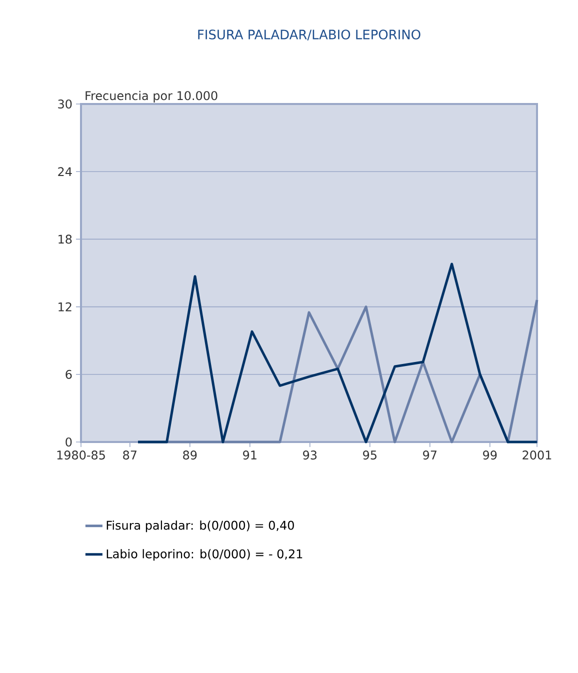  I want to click on y-tick-label: 18, so click(65, 239).